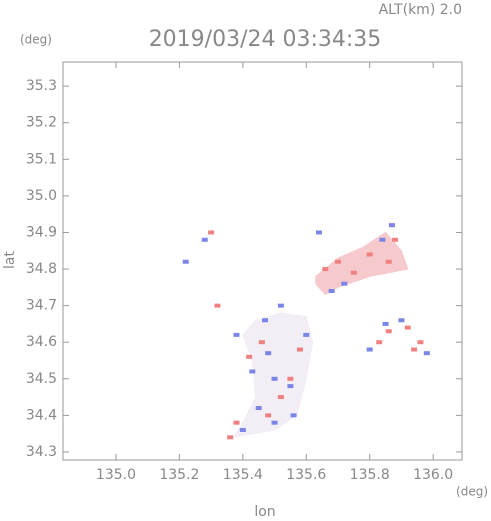  Describe the element at coordinates (264, 512) in the screenshot. I see `x-label: lon` at that location.